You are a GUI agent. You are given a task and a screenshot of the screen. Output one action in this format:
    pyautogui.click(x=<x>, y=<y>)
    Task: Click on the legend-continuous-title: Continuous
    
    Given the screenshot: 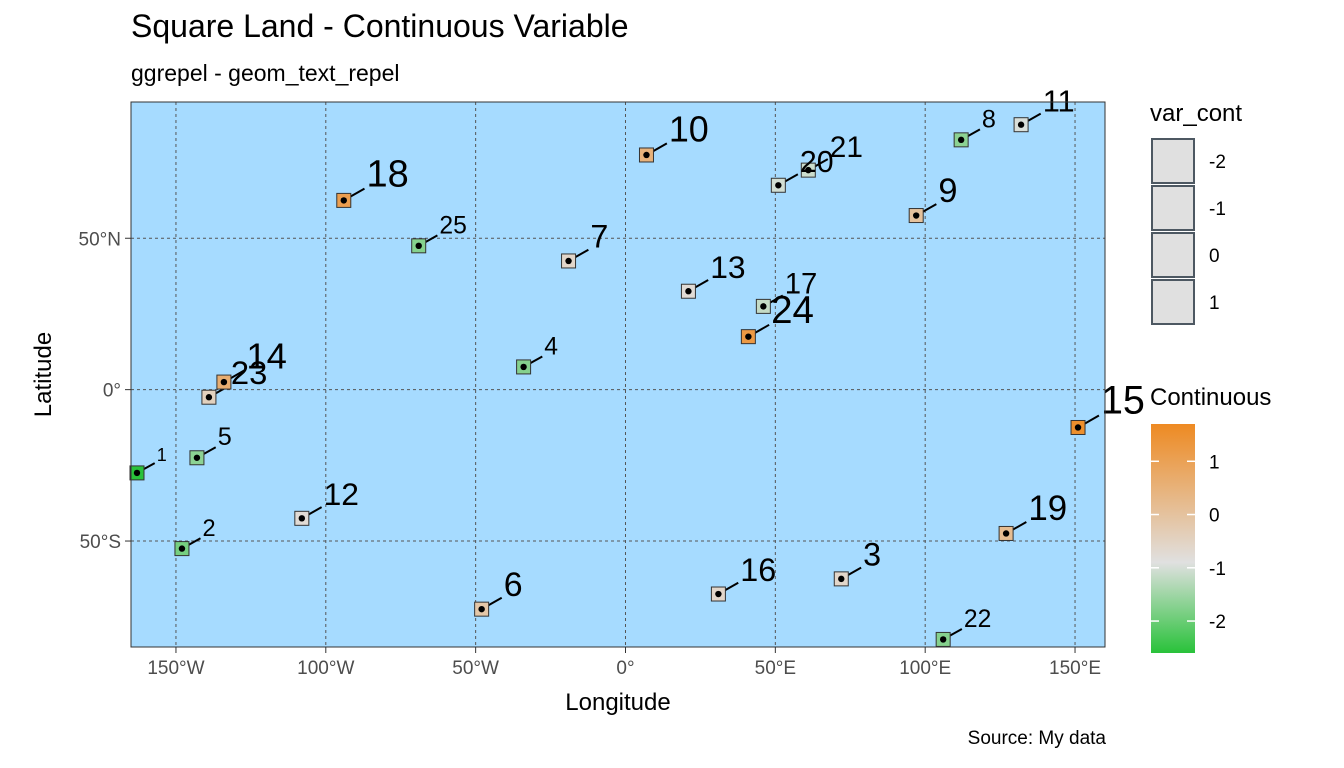 What is the action you would take?
    pyautogui.click(x=1210, y=397)
    